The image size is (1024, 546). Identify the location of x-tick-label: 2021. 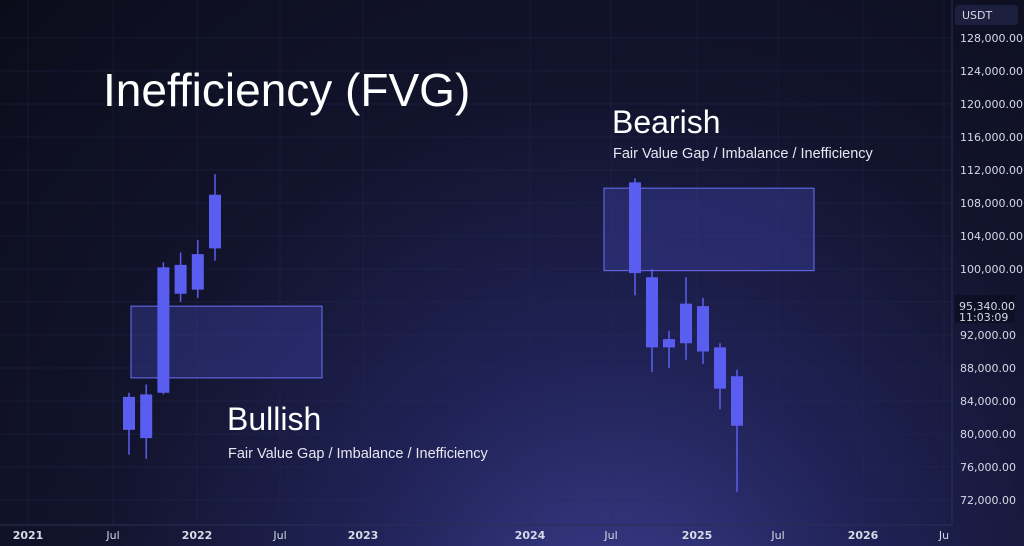
(28, 535).